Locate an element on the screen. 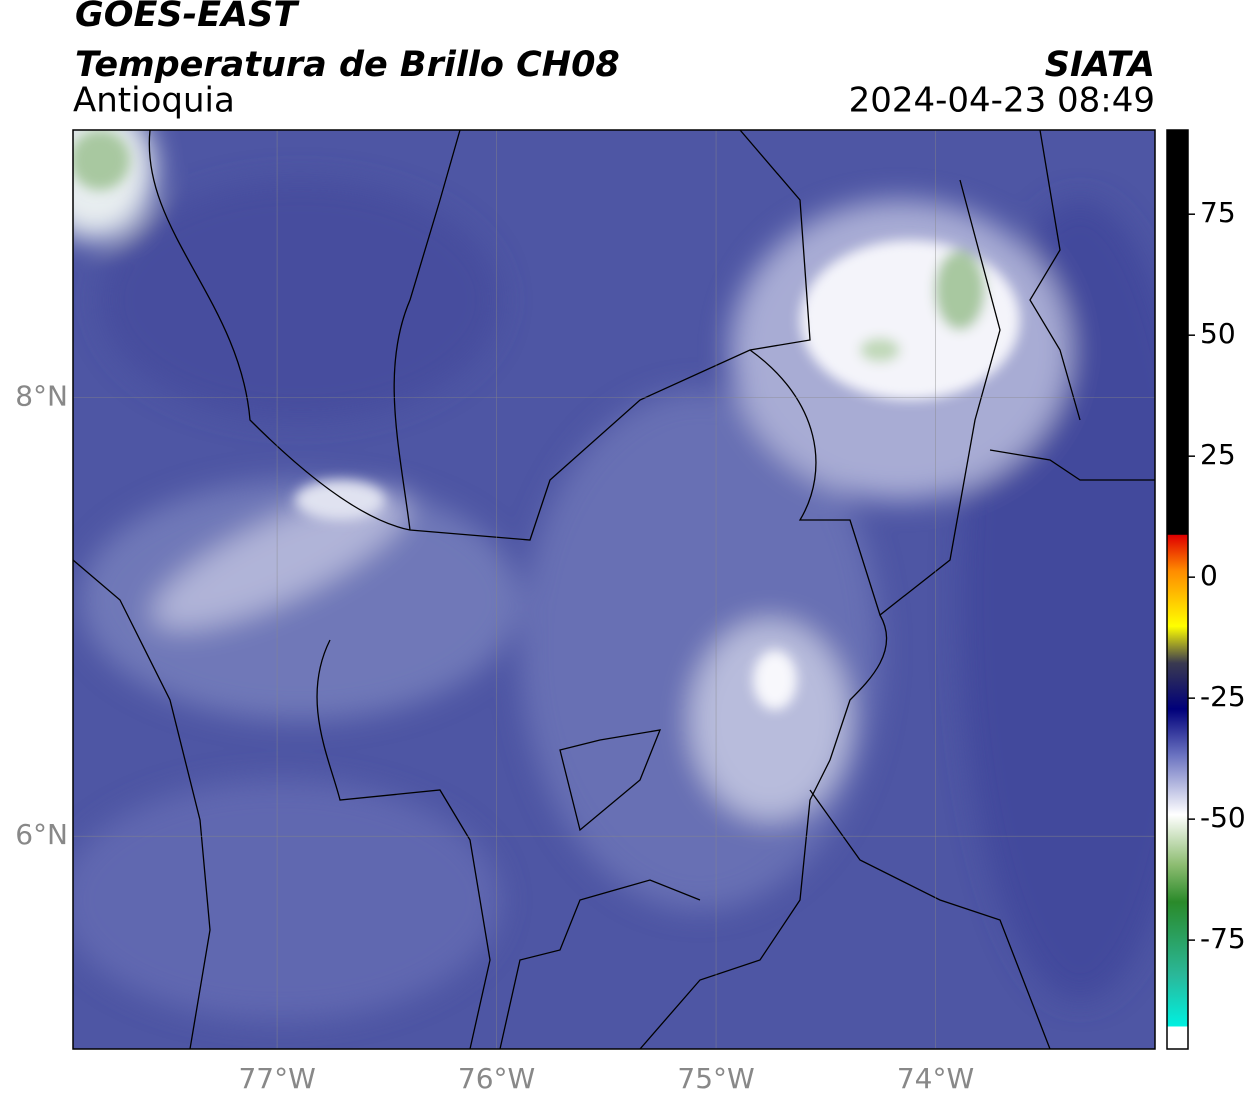  y-tick-label: 8°N is located at coordinates (41, 396).